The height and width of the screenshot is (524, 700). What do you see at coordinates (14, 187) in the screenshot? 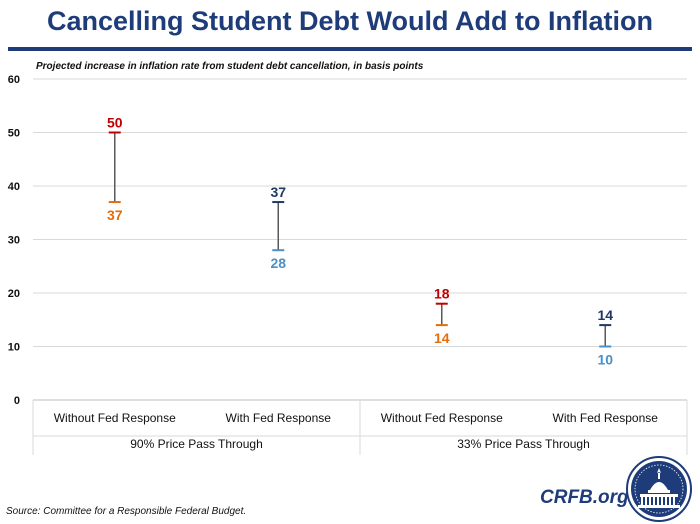
I see `y-tick-label: 40` at bounding box center [14, 187].